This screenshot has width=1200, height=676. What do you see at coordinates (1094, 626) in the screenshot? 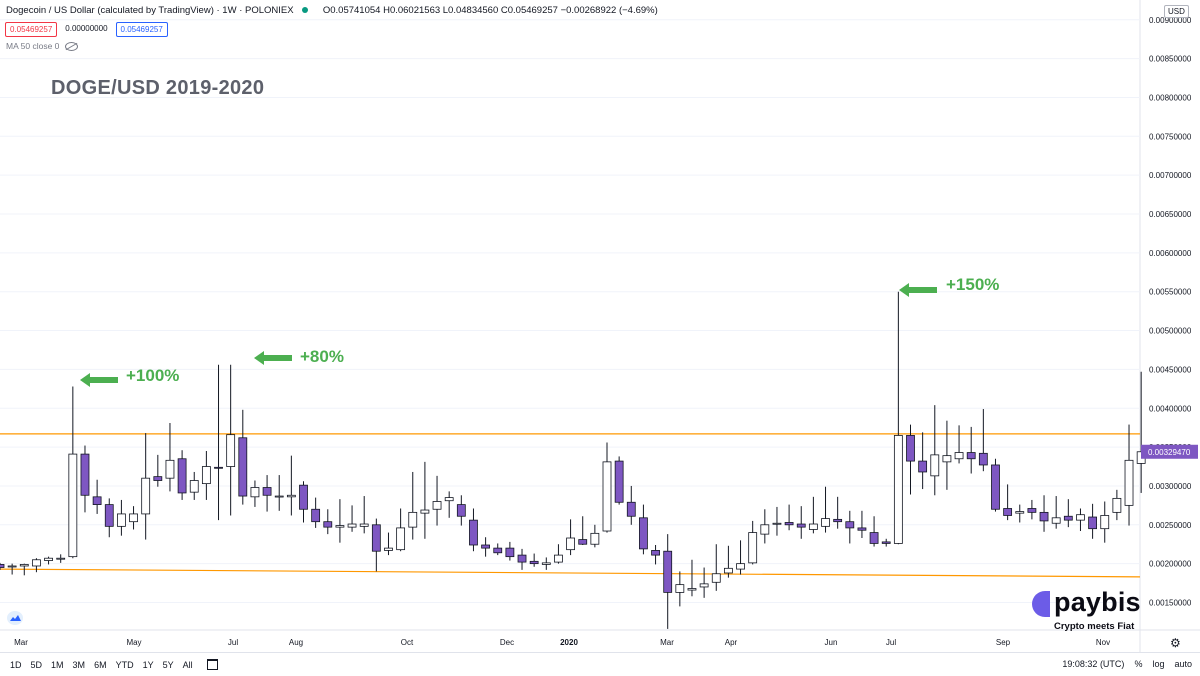
I see `brand-tagline: Crypto meets Fiat` at bounding box center [1094, 626].